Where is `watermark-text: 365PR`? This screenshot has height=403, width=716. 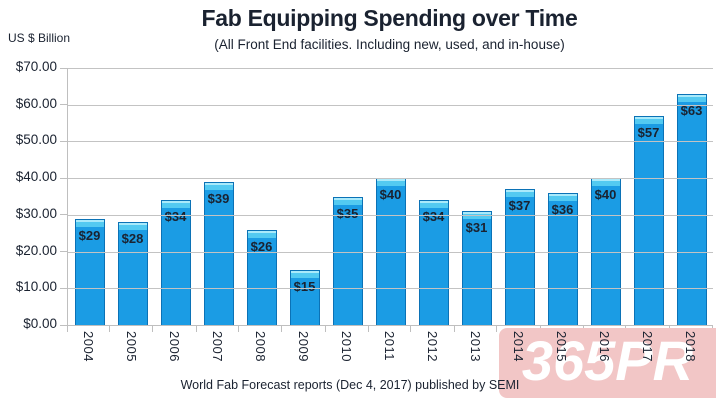
watermark-text: 365PR is located at coordinates (607, 360).